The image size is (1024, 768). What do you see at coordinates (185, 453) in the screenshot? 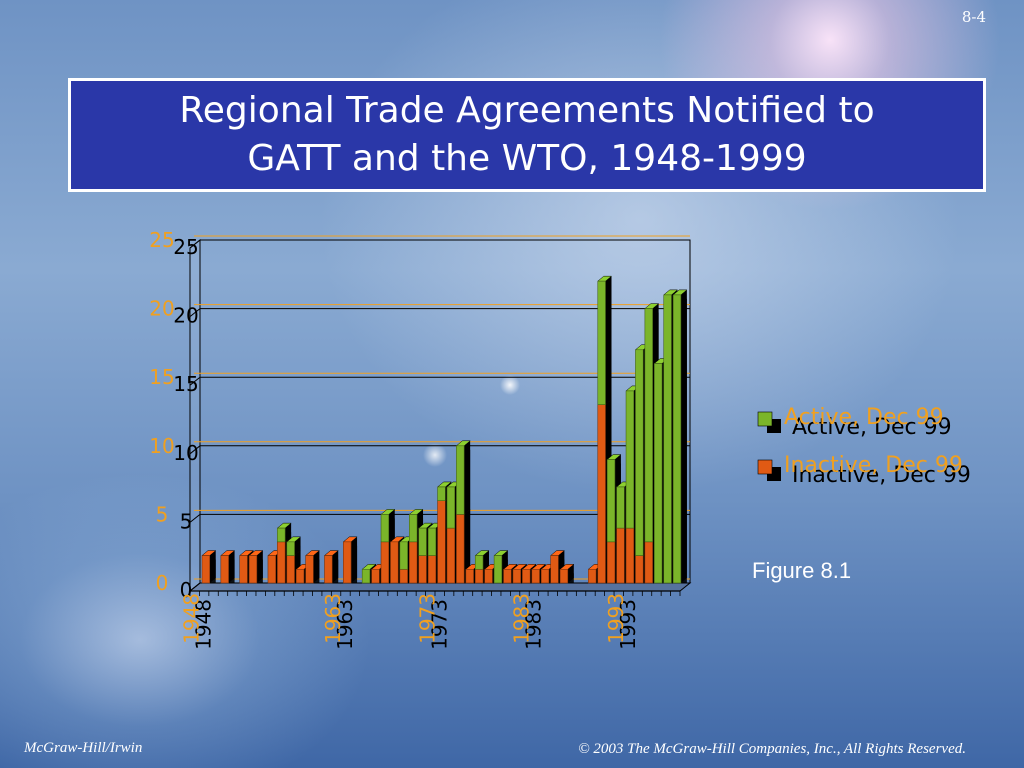
I see `y-tick-label: 10` at bounding box center [185, 453].